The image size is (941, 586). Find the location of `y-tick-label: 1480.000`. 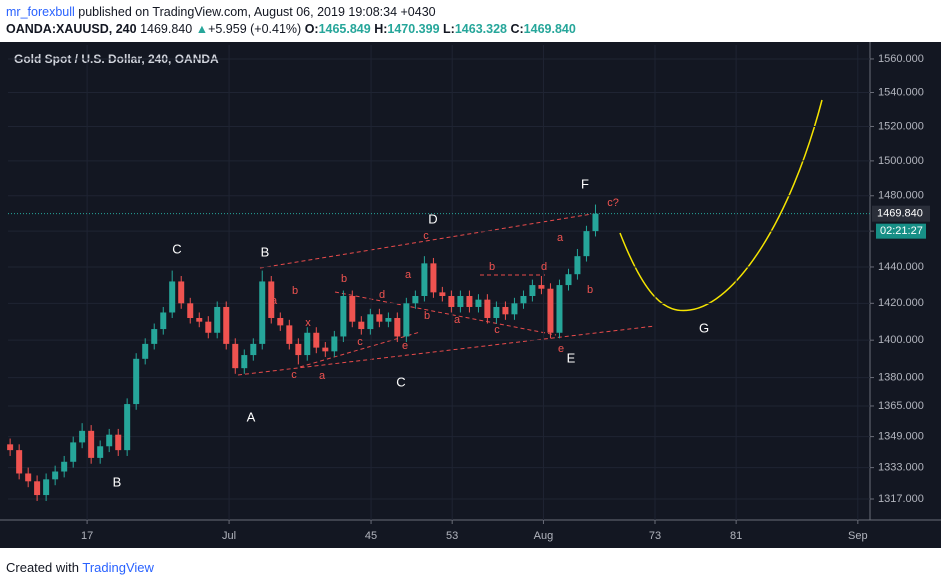

y-tick-label: 1480.000 is located at coordinates (901, 196).